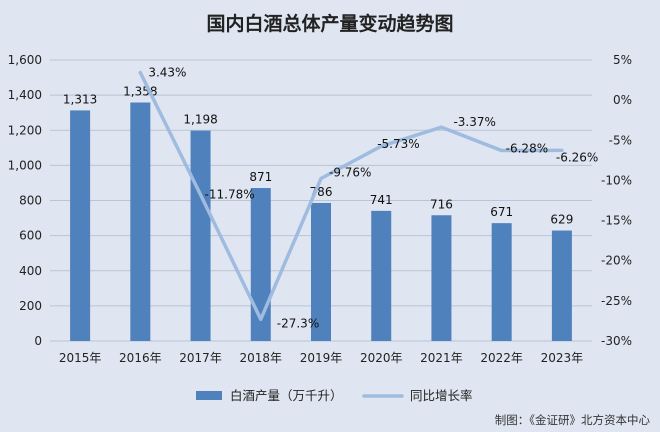  Describe the element at coordinates (38, 341) in the screenshot. I see `left-tick-label: 0` at that location.